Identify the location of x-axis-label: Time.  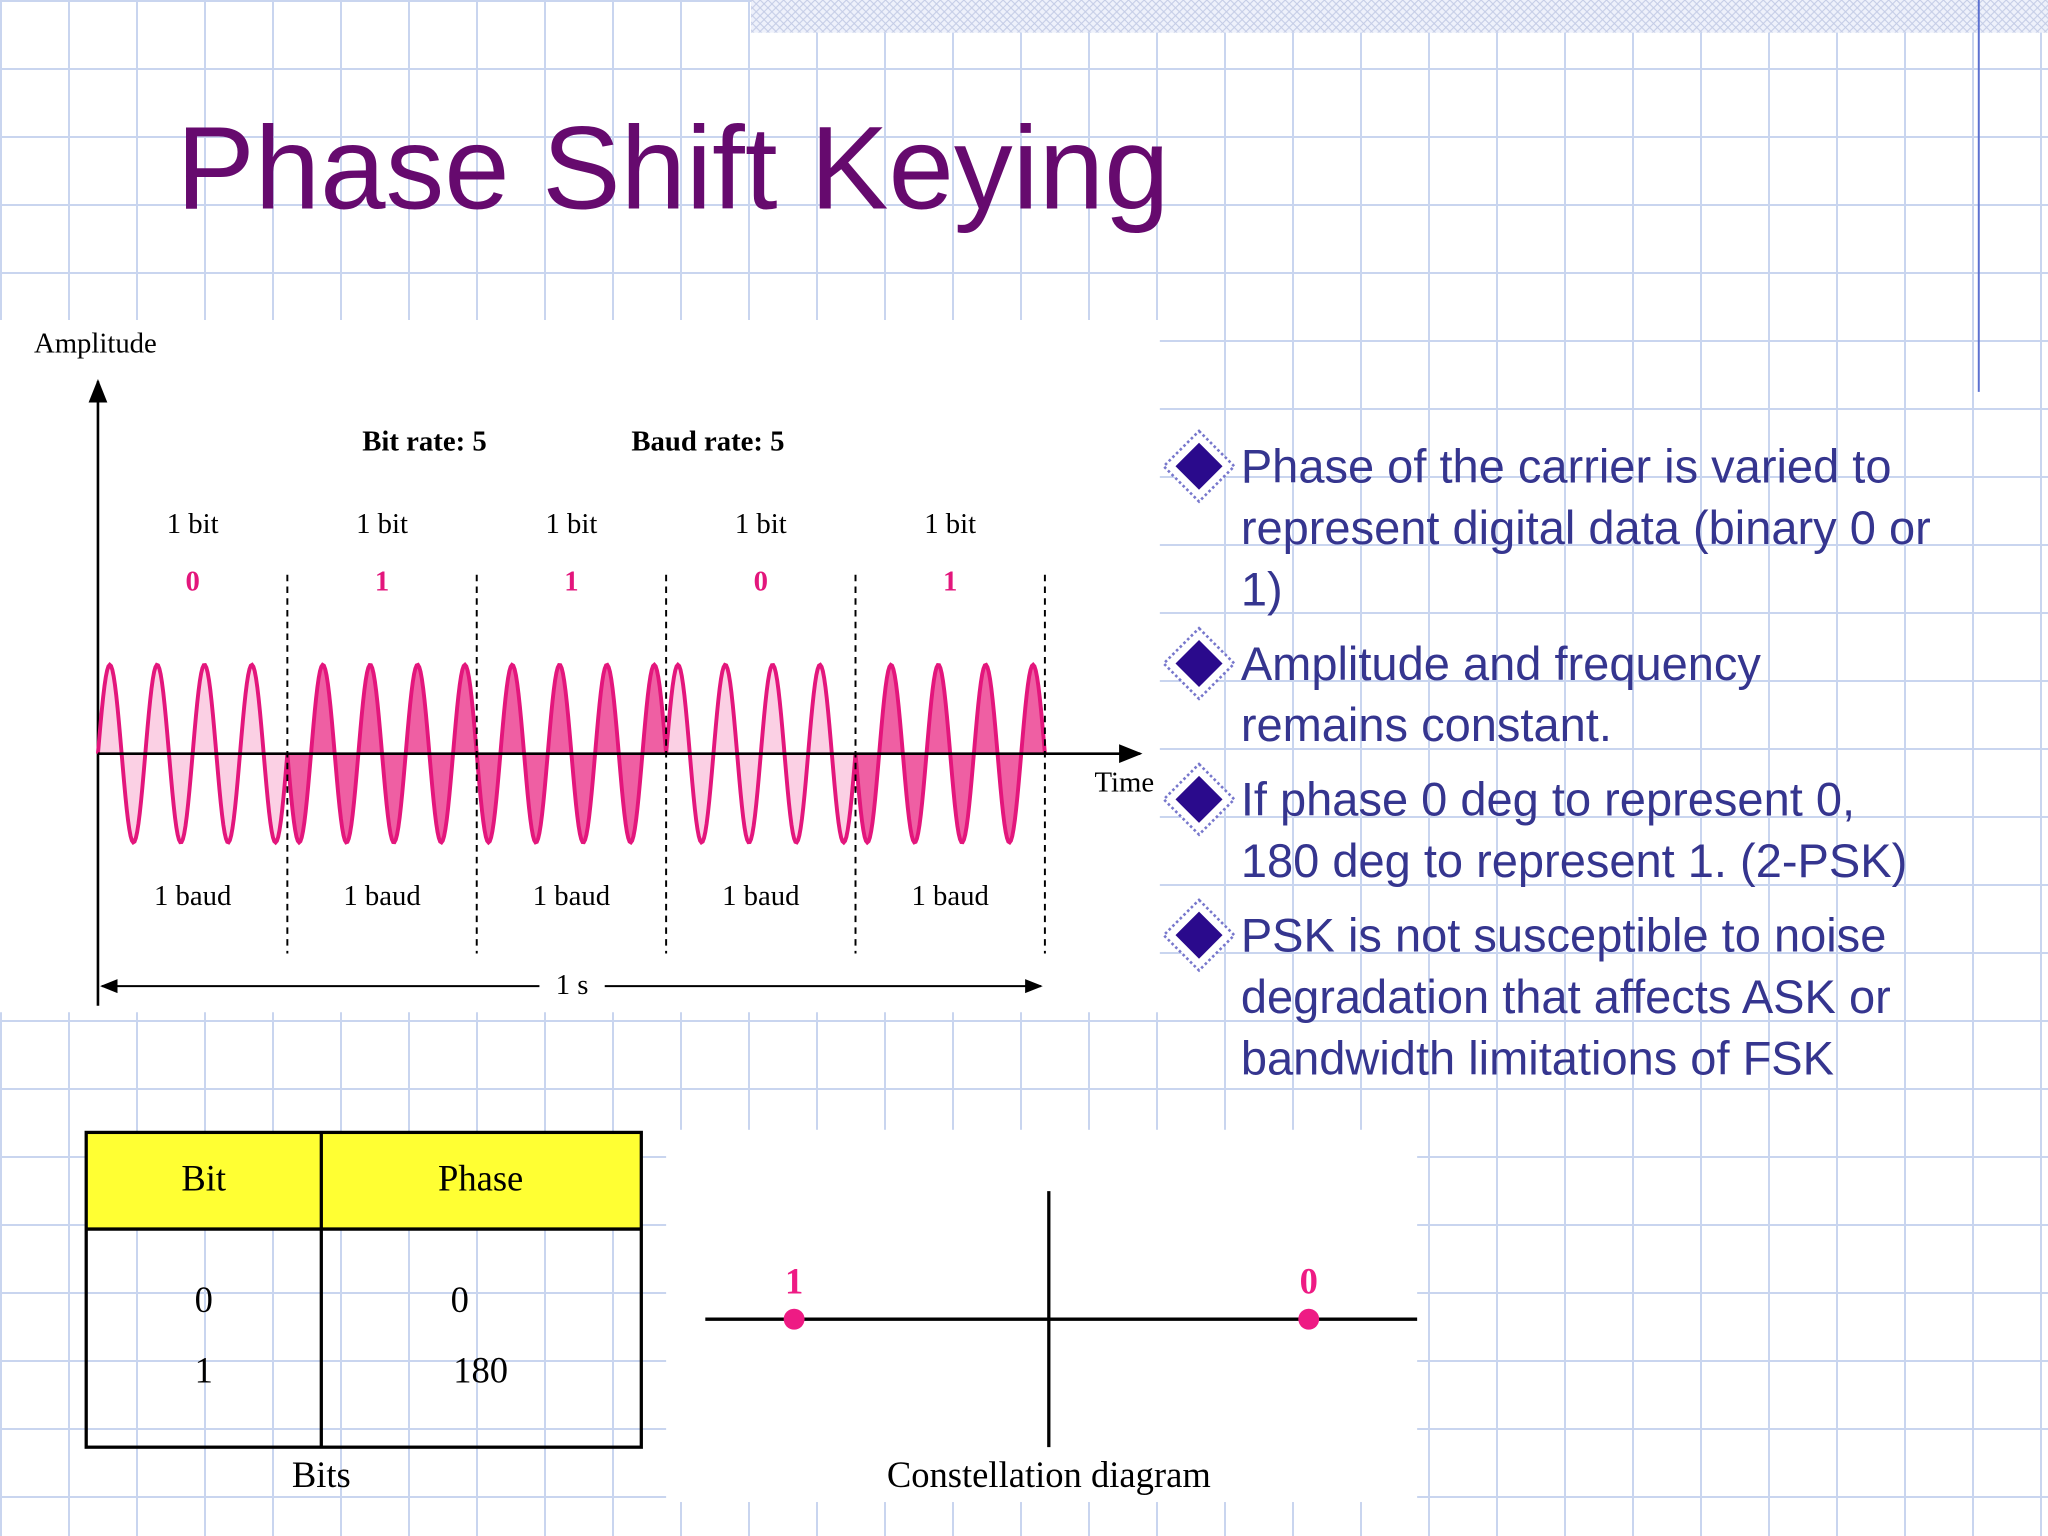
(1125, 783).